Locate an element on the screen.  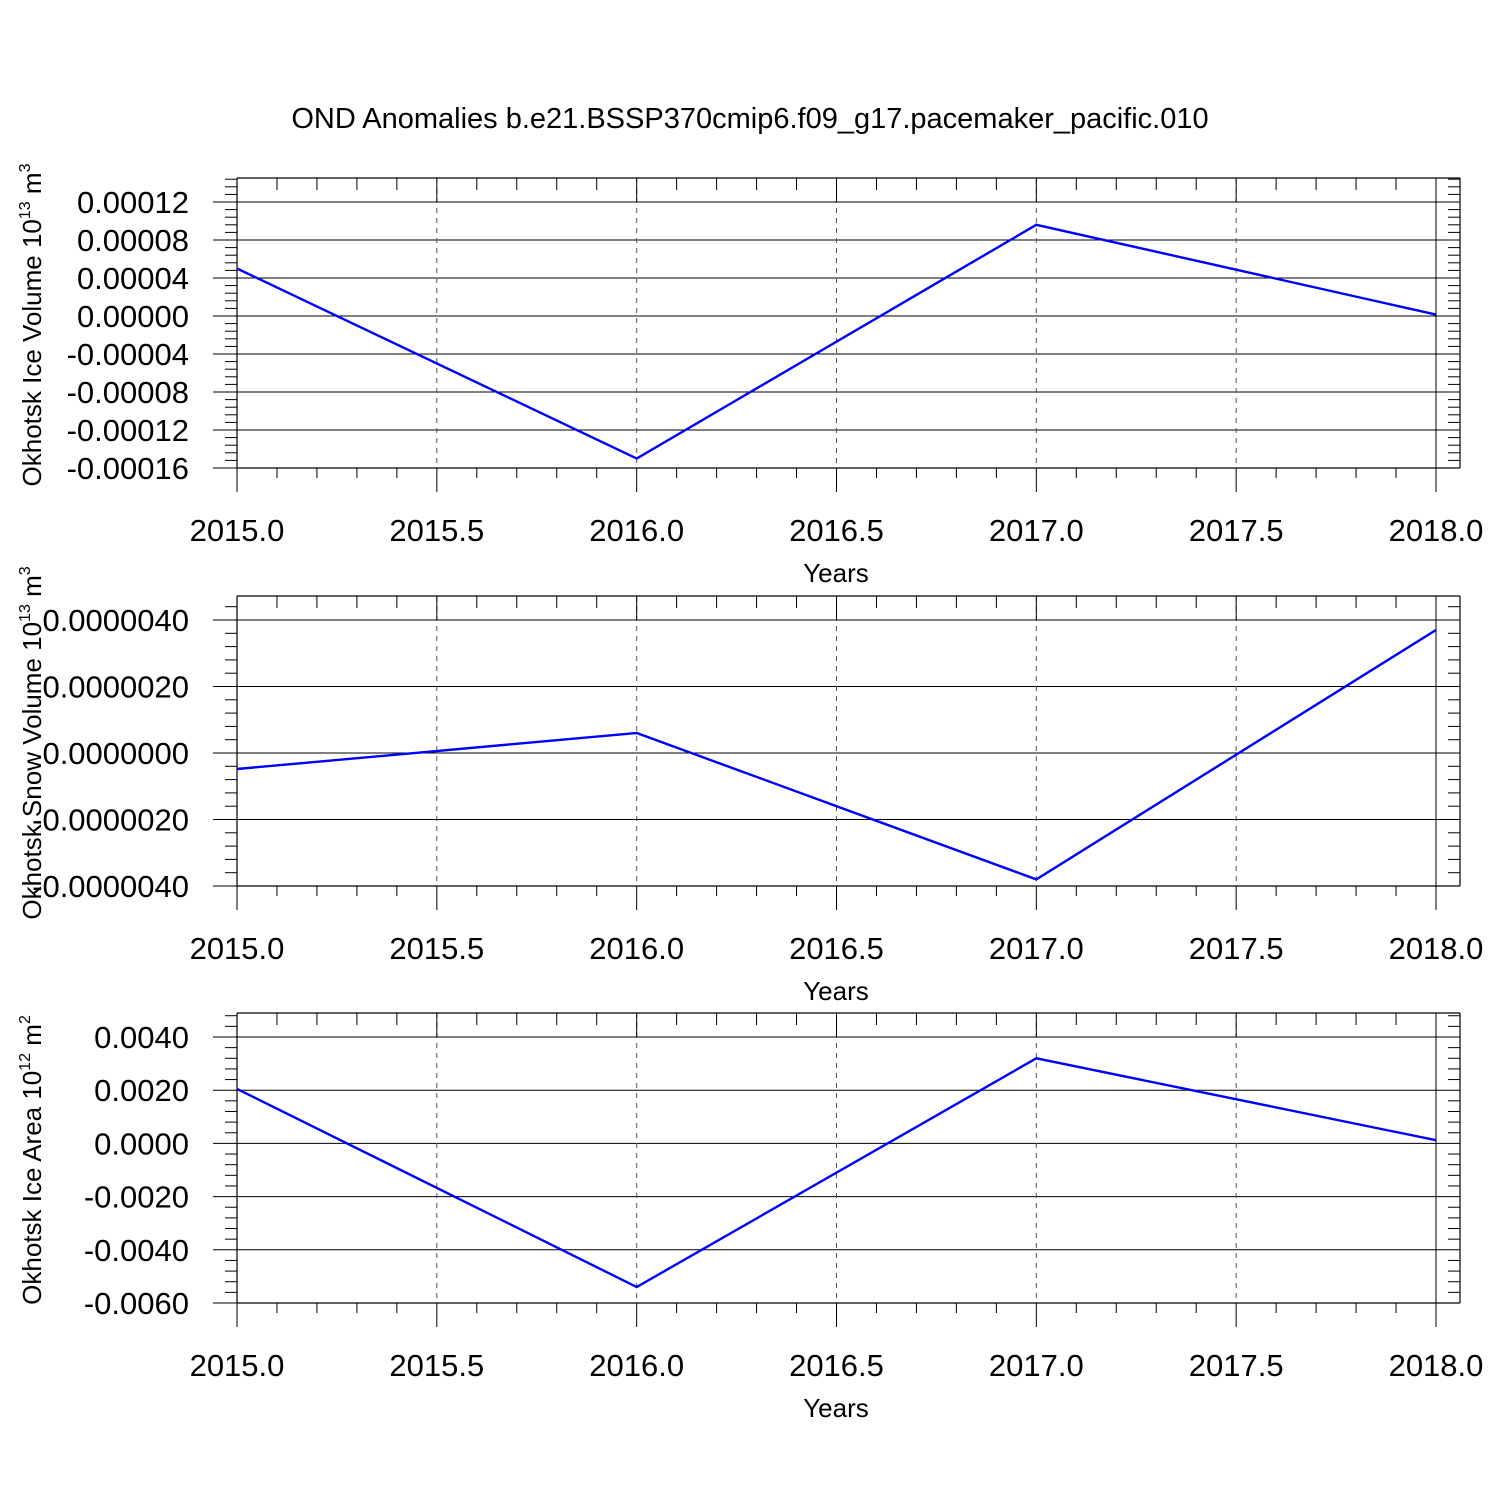
y-axis-title: Okhotsk Ice Volume 1013 m3 is located at coordinates (32, 324).